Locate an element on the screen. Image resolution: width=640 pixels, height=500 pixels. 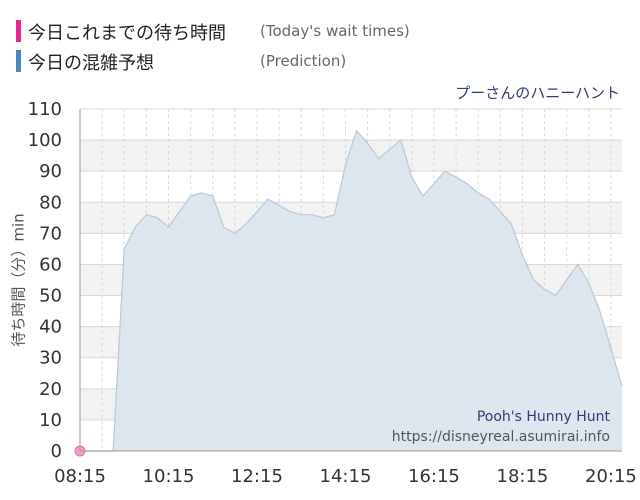
y-tick-label: 30 is located at coordinates (50, 358).